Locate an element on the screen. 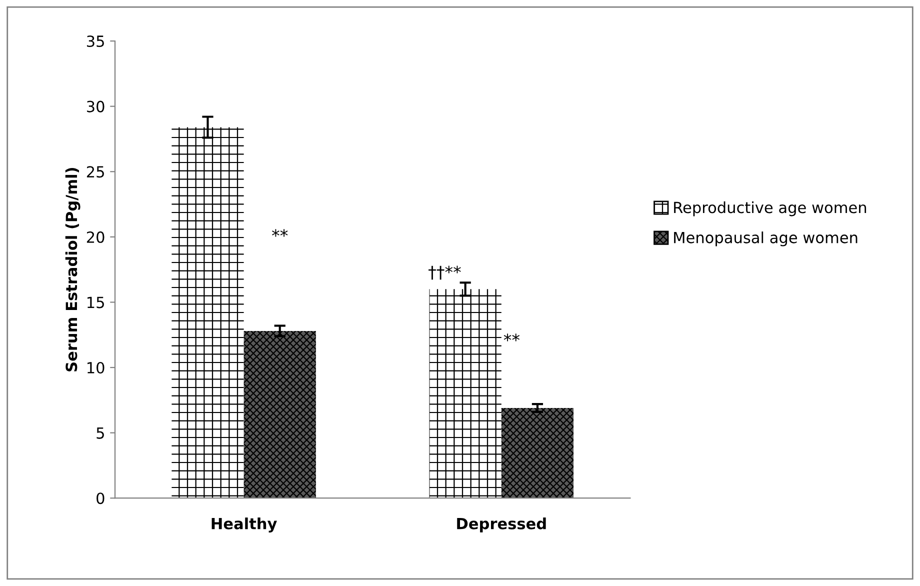 This screenshot has width=920, height=586. y-tick-label: 30 is located at coordinates (95, 106).